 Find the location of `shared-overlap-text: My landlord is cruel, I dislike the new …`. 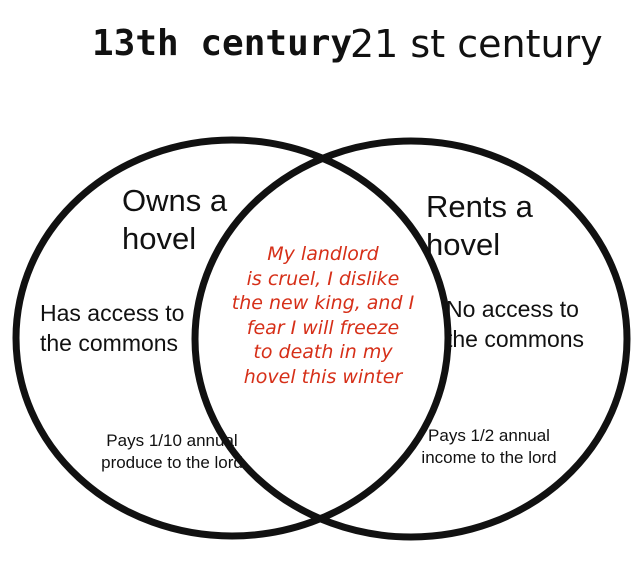

shared-overlap-text: My landlord is cruel, I dislike the new … is located at coordinates (323, 315).